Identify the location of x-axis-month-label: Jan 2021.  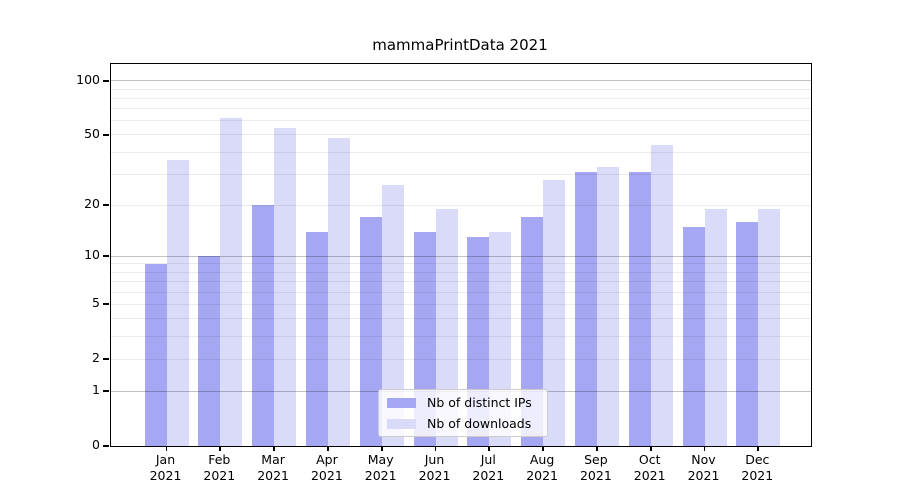
(165, 467).